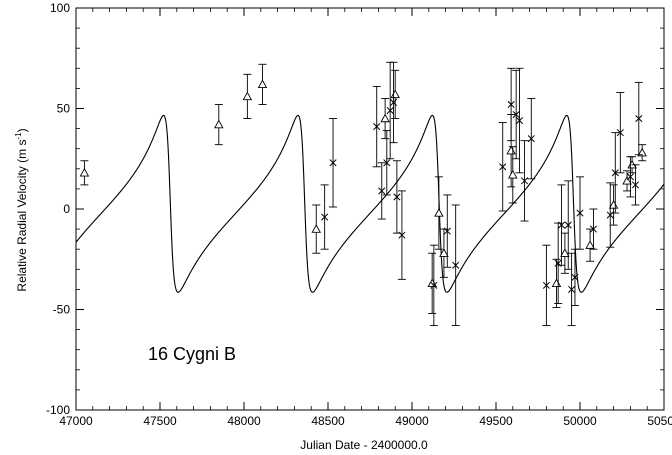  What do you see at coordinates (412, 421) in the screenshot?
I see `x-tick-label: 49000` at bounding box center [412, 421].